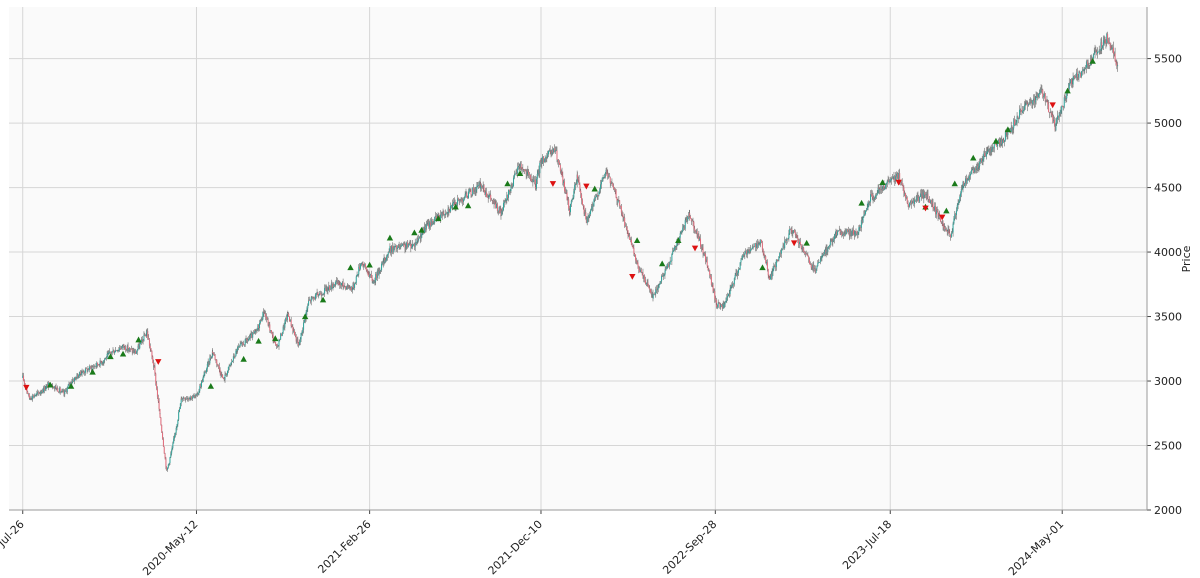  What do you see at coordinates (1168, 317) in the screenshot?
I see `y-tick-label: 3500` at bounding box center [1168, 317].